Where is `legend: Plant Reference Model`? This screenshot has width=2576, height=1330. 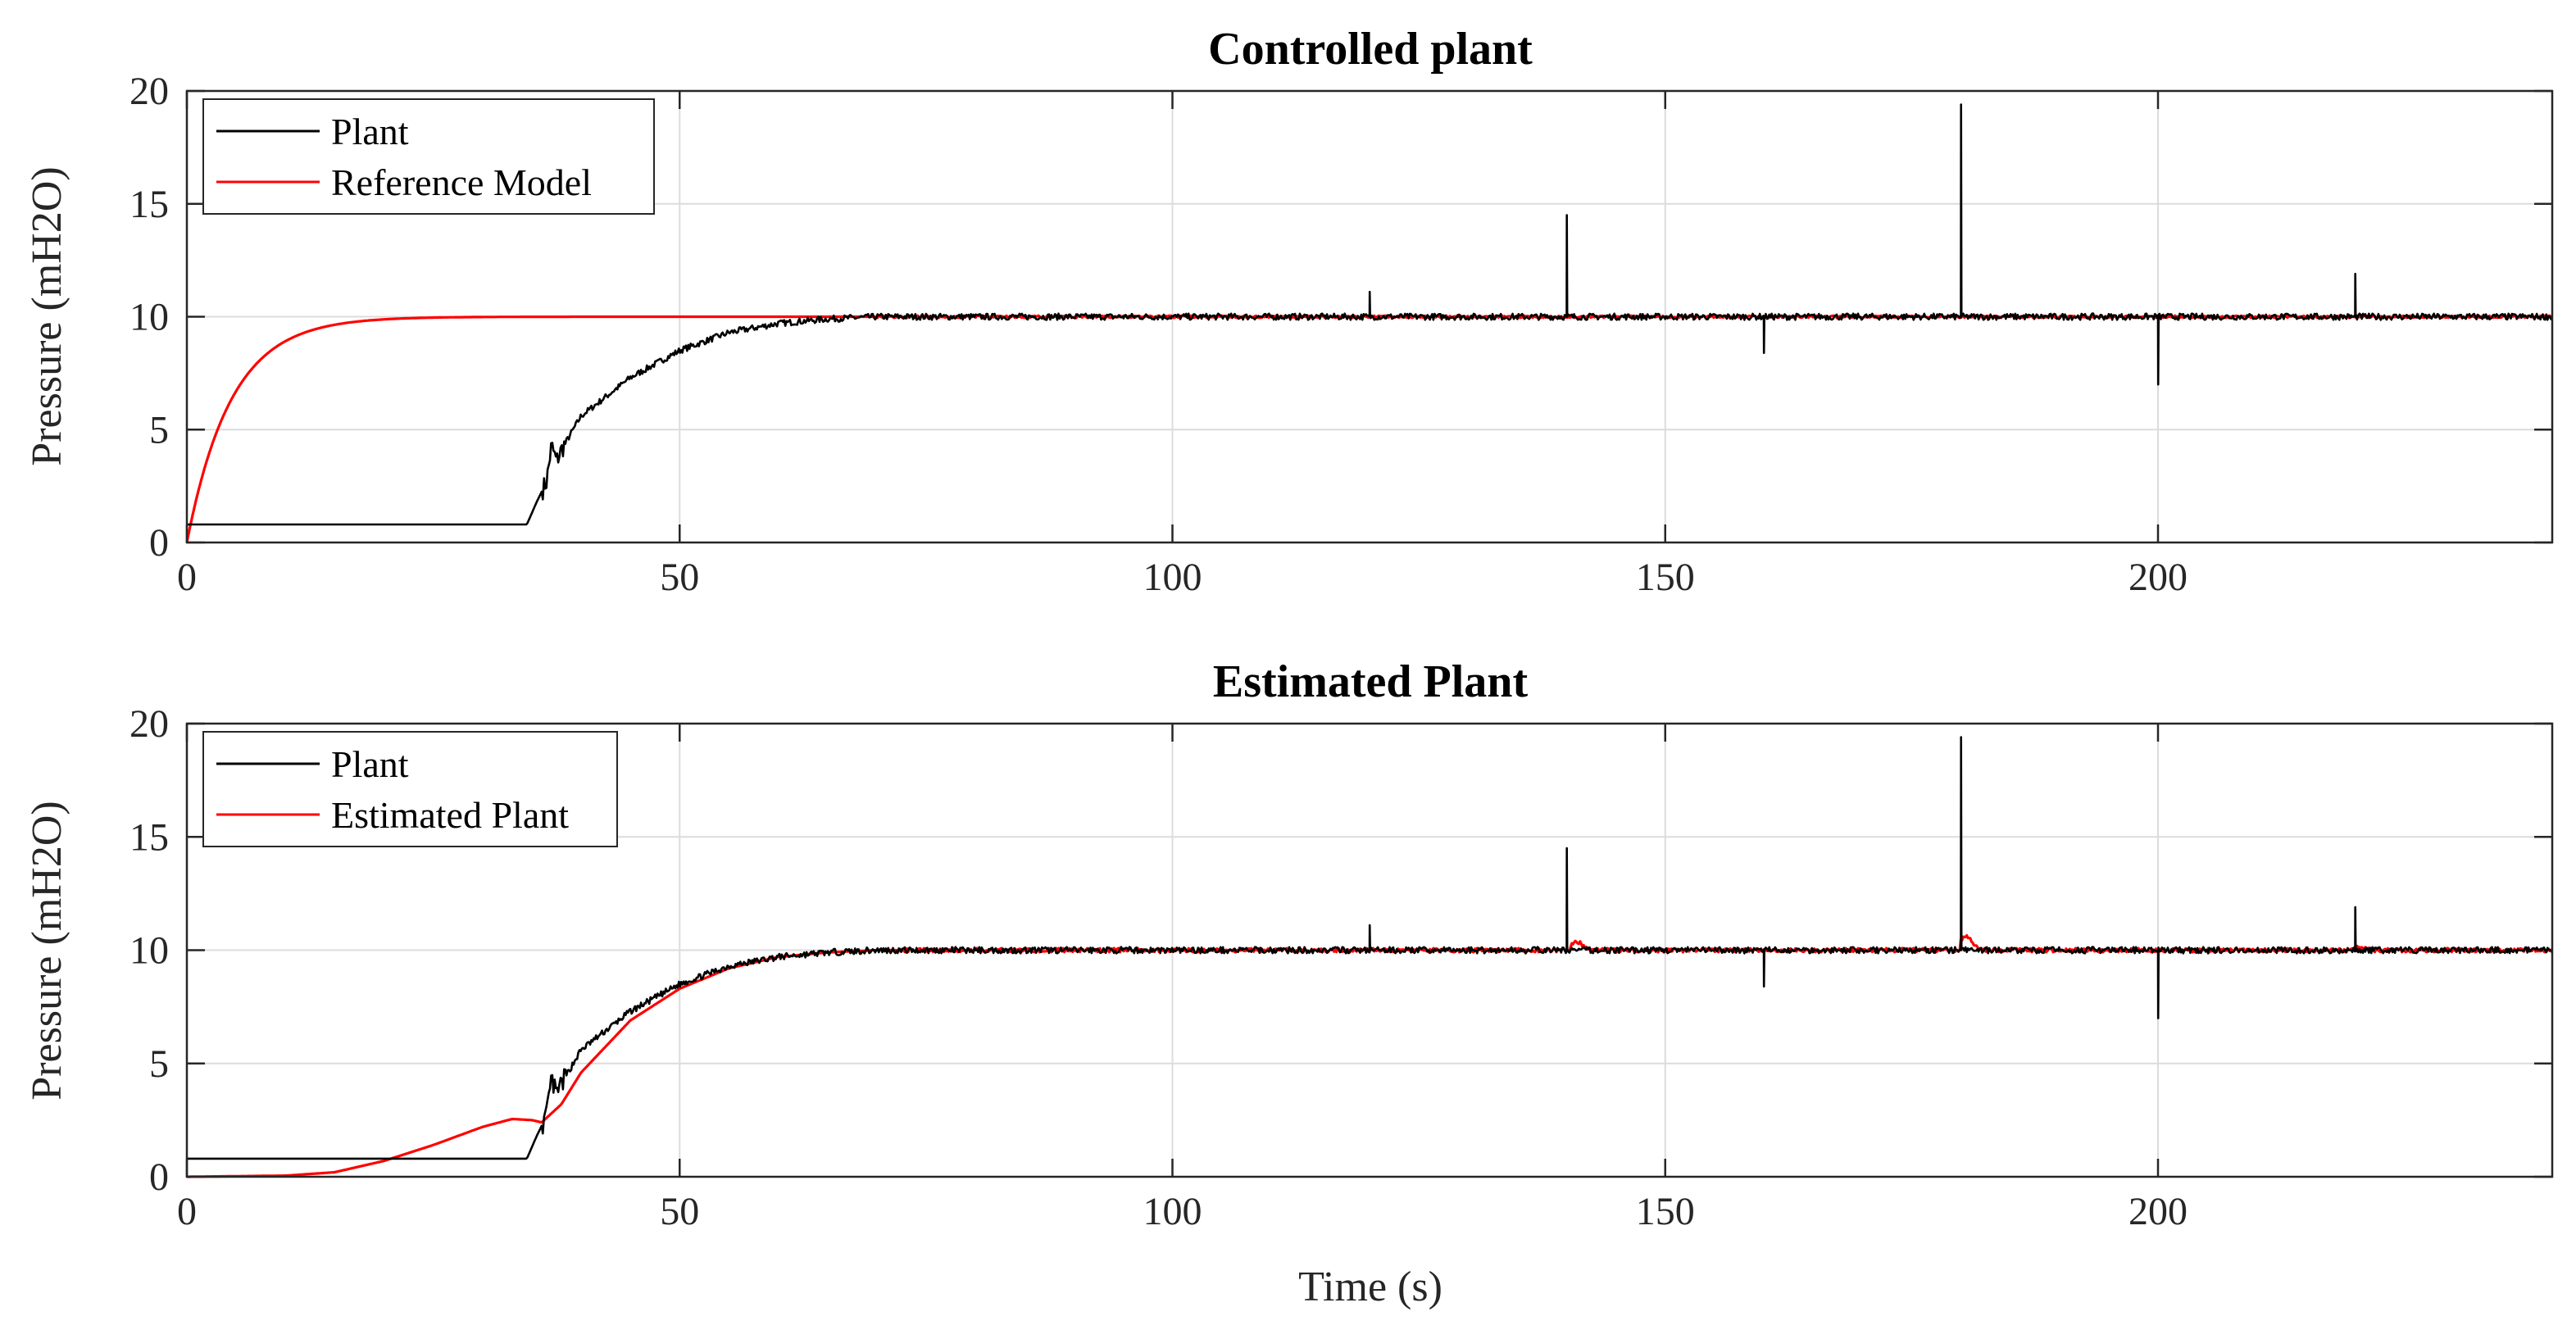 legend: Plant Reference Model is located at coordinates (428, 156).